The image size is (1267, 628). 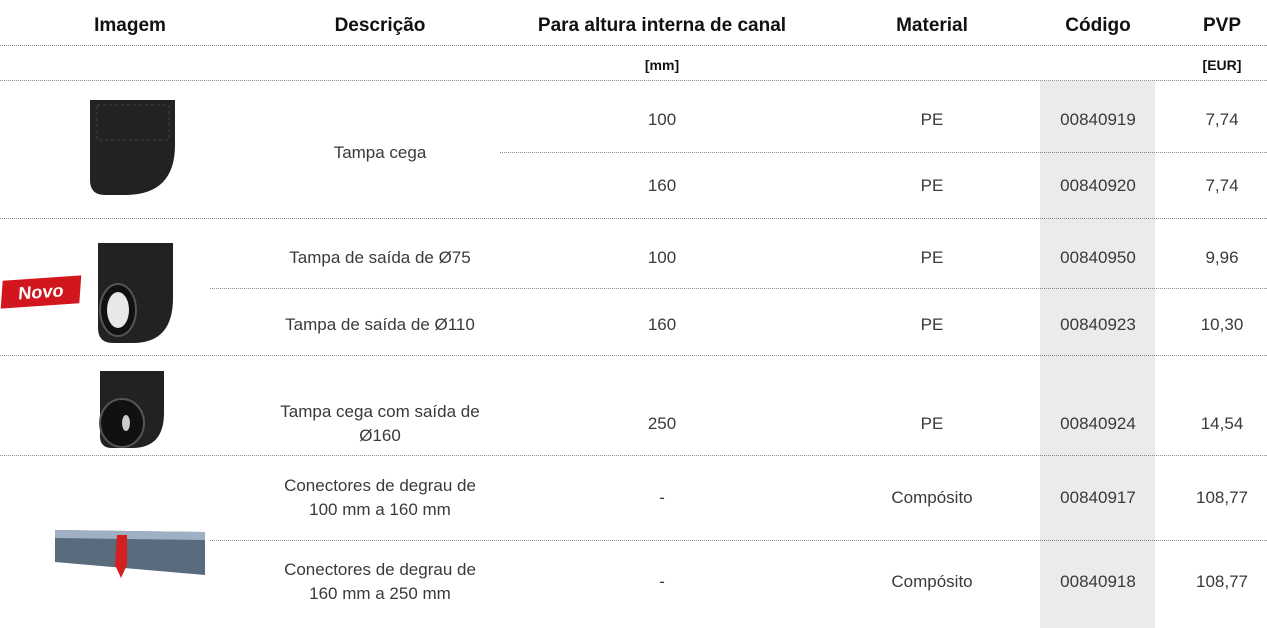 What do you see at coordinates (1098, 257) in the screenshot?
I see `code: 00840950` at bounding box center [1098, 257].